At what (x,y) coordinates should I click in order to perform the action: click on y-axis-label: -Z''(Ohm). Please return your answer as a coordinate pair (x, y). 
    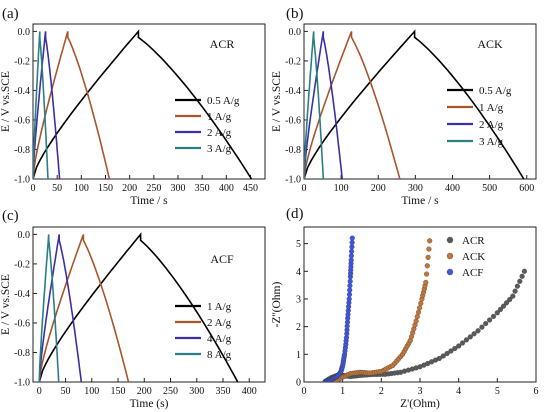
    Looking at the image, I should click on (277, 305).